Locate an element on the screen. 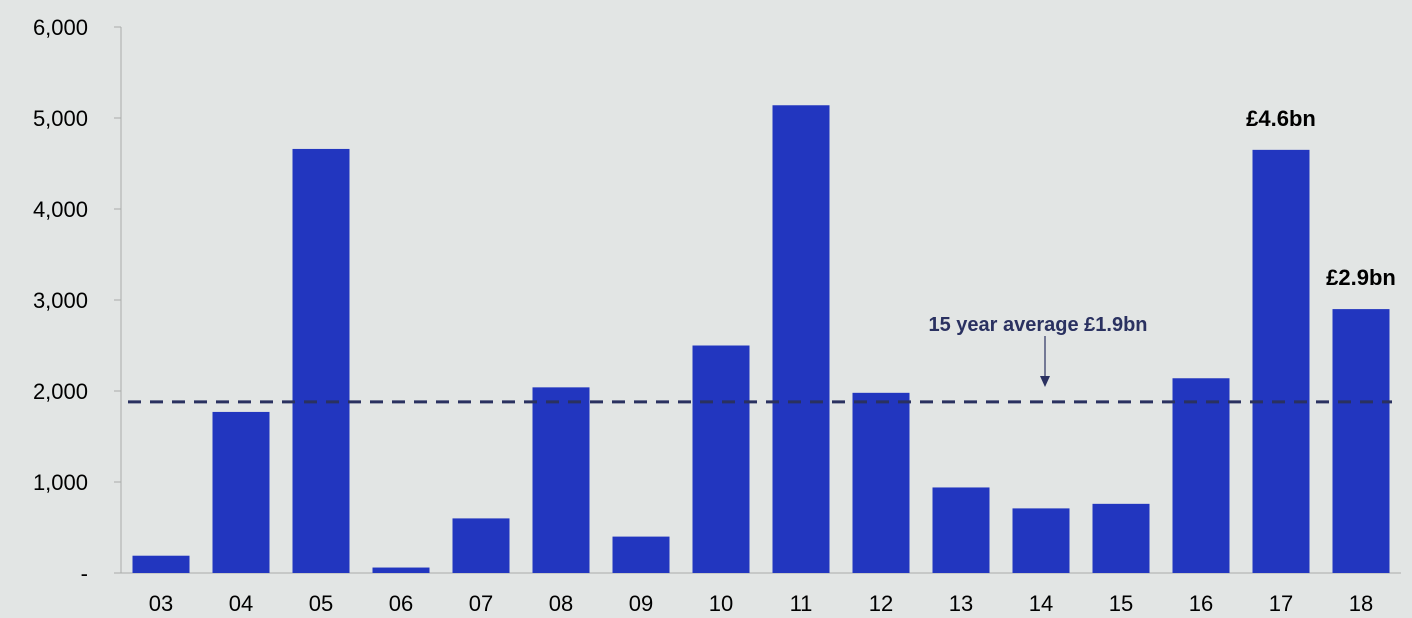 The image size is (1412, 618). x-tick-label: 08 is located at coordinates (561, 603).